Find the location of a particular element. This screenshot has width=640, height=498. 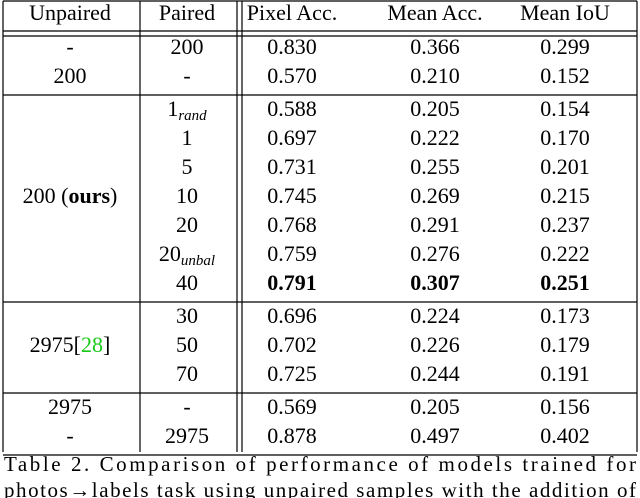

metric-cell: 0.402 is located at coordinates (565, 435).